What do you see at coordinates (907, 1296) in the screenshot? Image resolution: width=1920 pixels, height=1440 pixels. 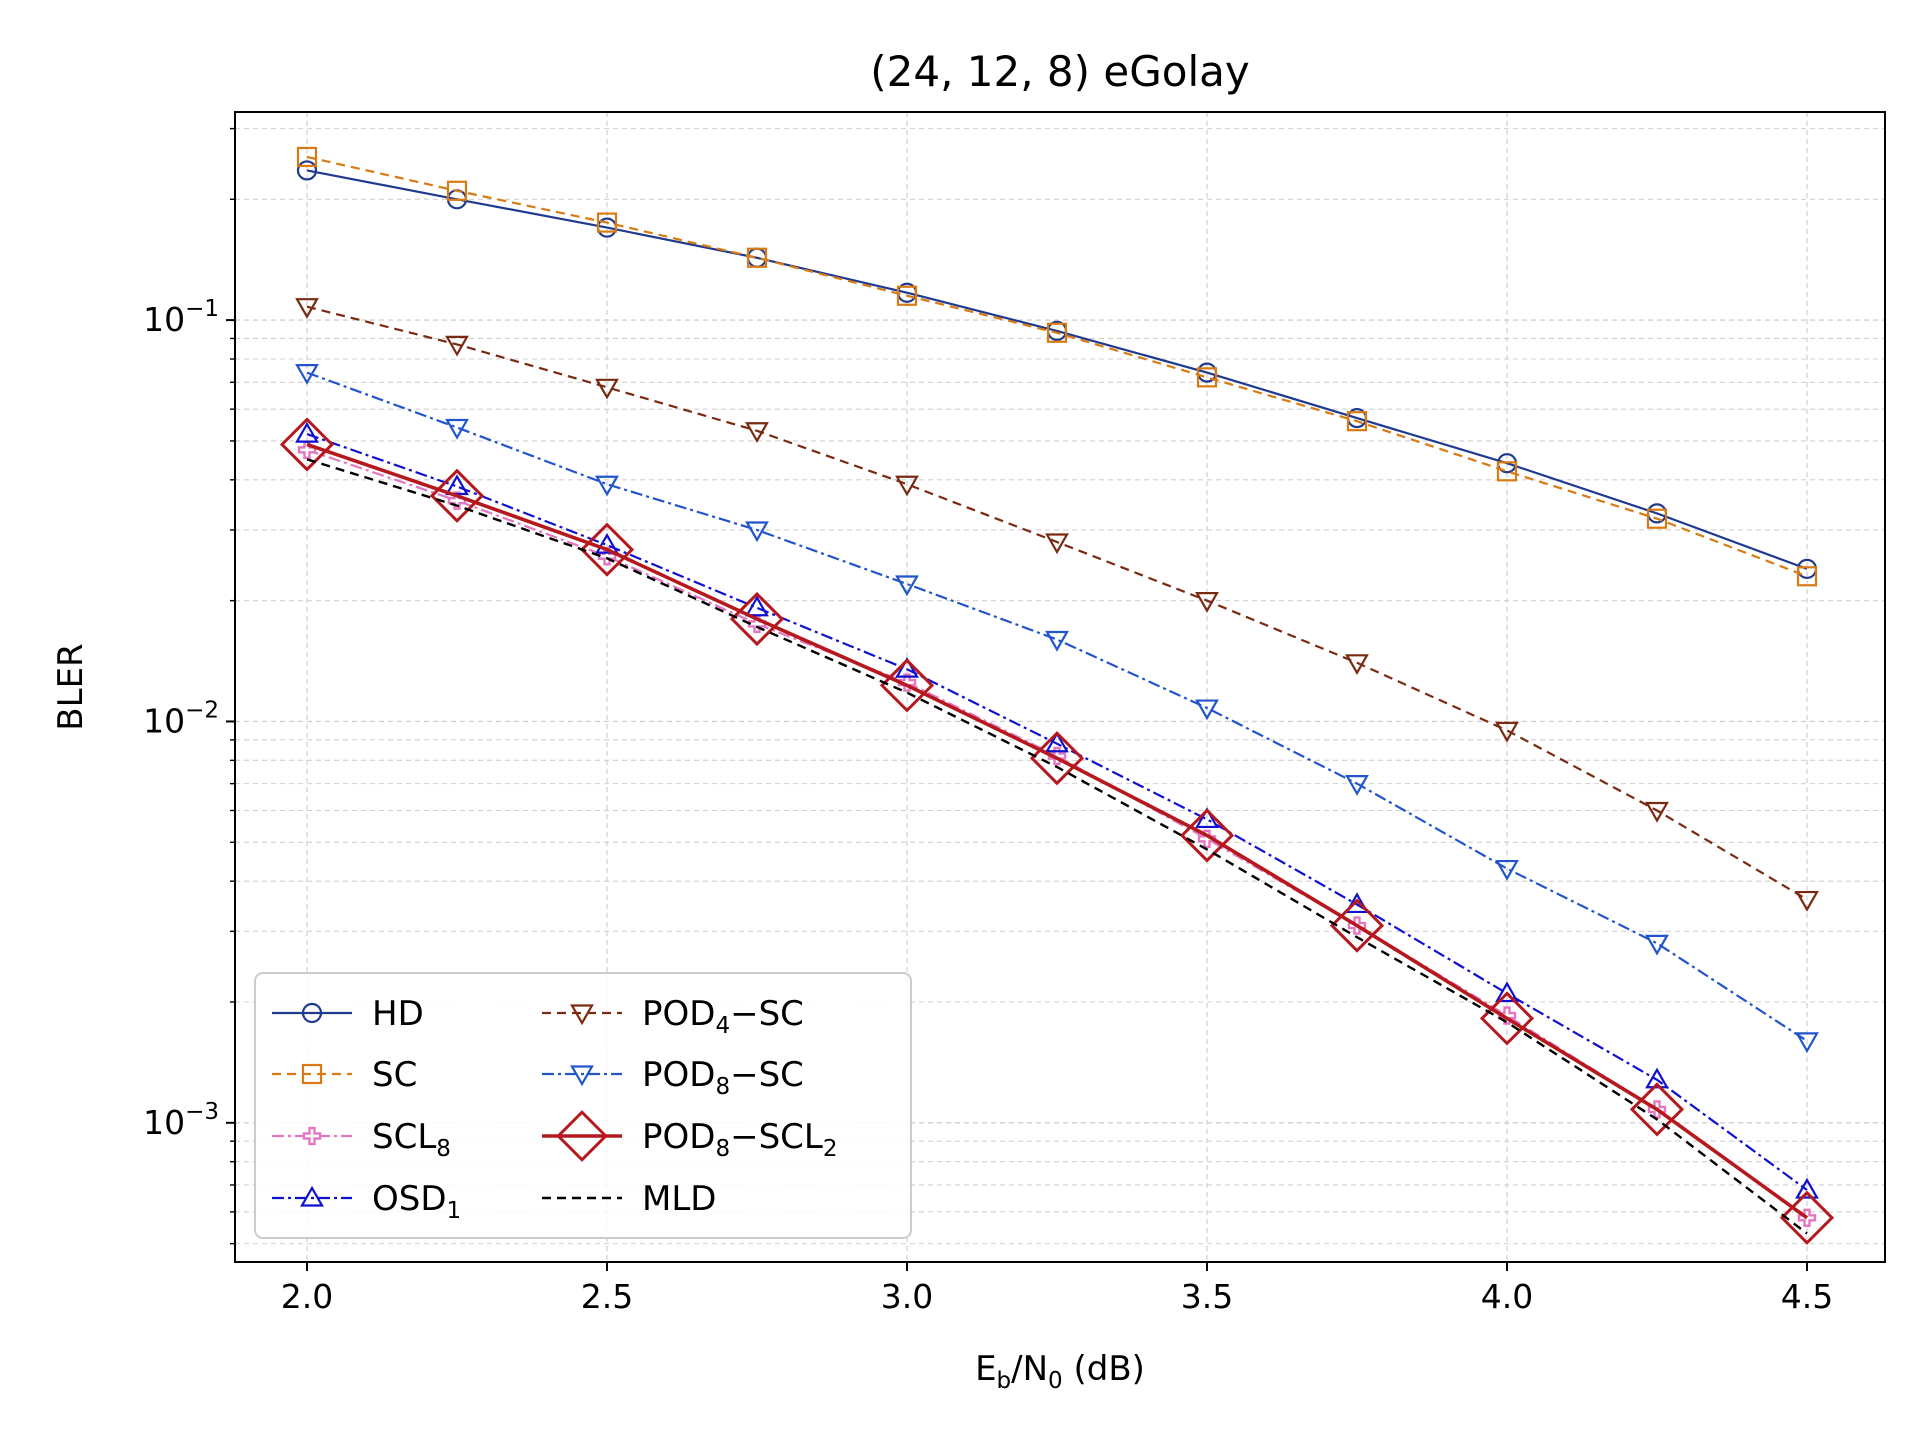 I see `x-tick-label: 3.0` at bounding box center [907, 1296].